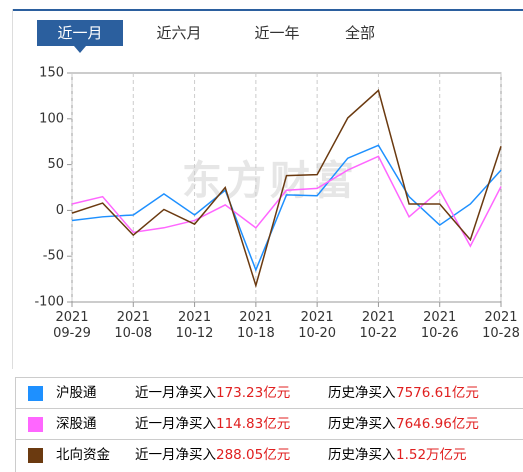 This screenshot has height=472, width=523. I want to click on y-tick-label: 150, so click(51, 73).